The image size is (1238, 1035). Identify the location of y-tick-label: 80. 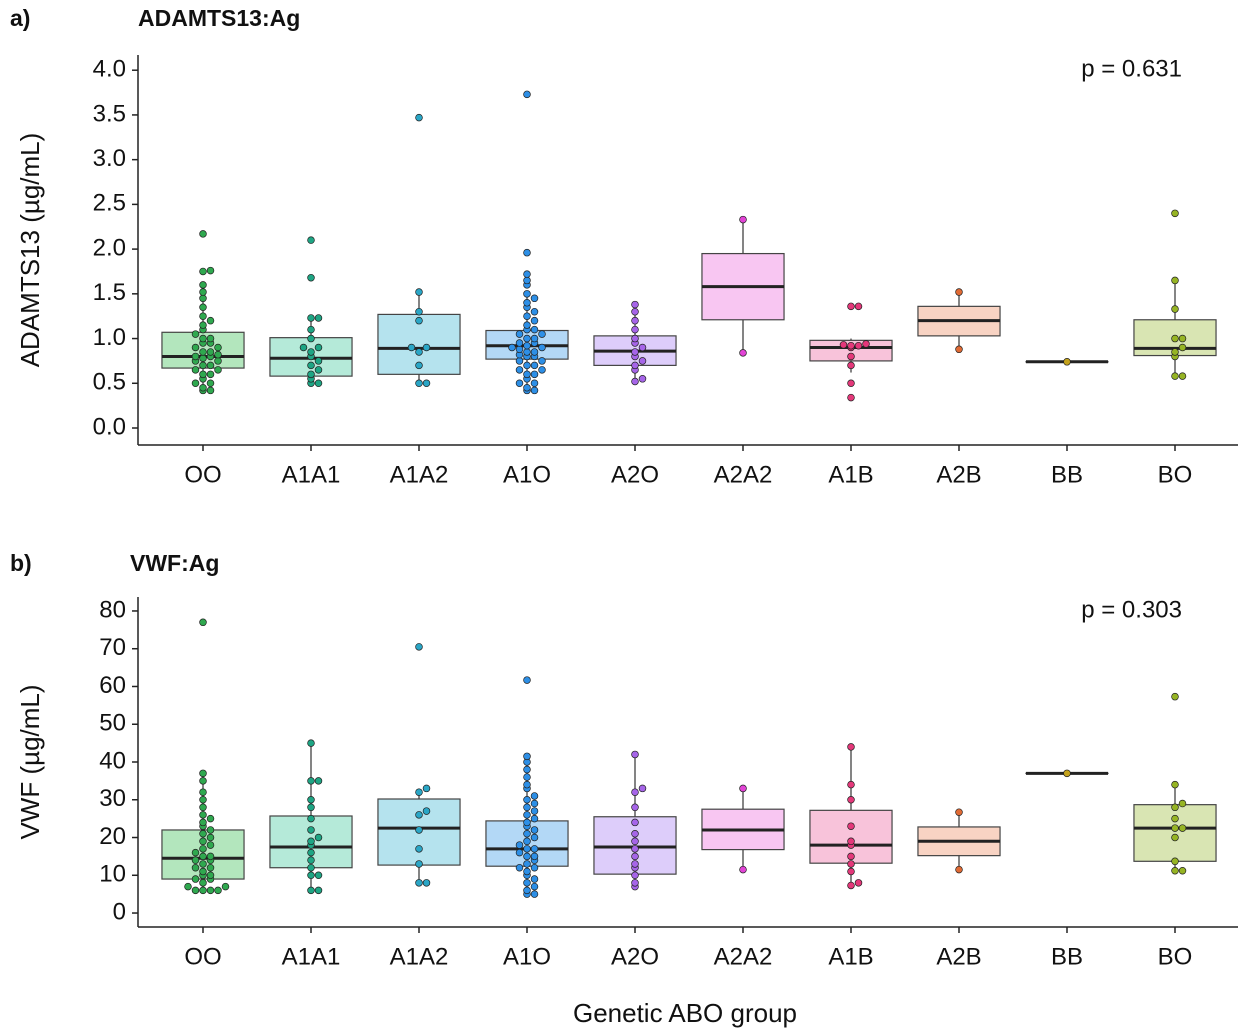
(112, 609).